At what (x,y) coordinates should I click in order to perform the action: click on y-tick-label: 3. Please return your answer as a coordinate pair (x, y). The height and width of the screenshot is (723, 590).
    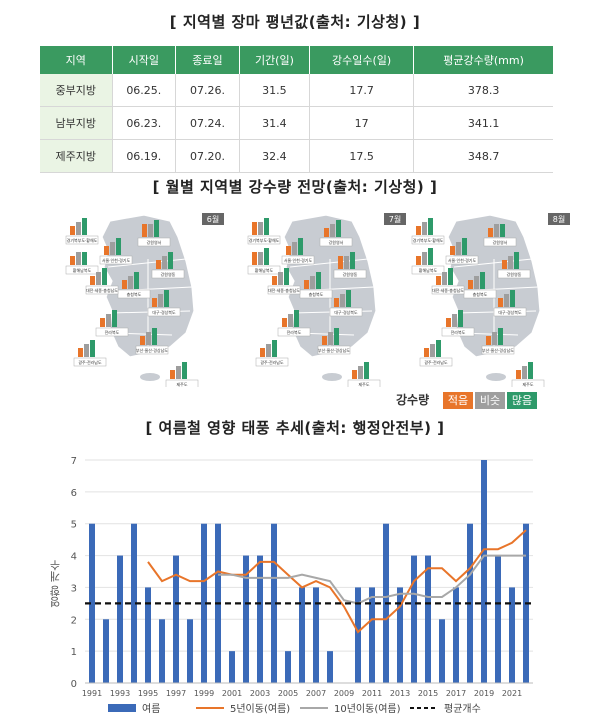
    Looking at the image, I should click on (74, 588).